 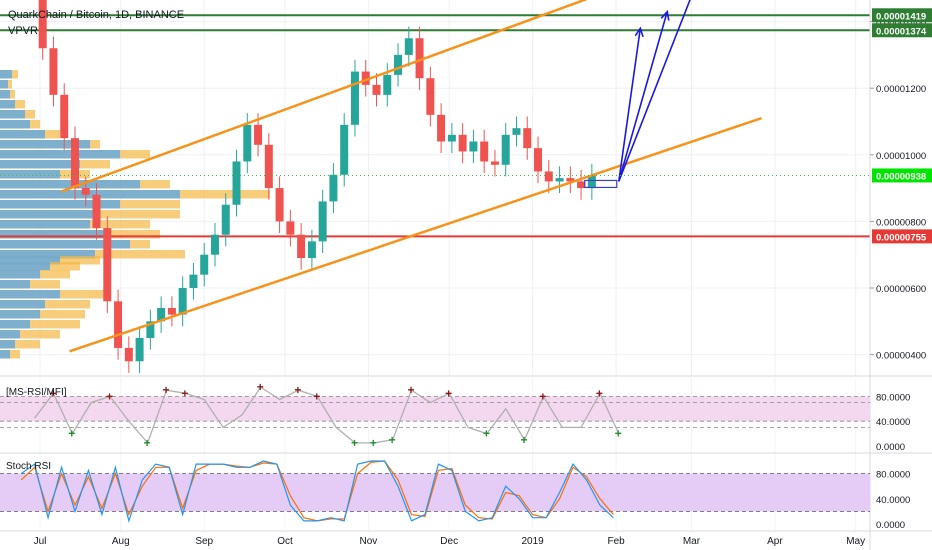 I want to click on time-tick-label: Mar, so click(x=692, y=541).